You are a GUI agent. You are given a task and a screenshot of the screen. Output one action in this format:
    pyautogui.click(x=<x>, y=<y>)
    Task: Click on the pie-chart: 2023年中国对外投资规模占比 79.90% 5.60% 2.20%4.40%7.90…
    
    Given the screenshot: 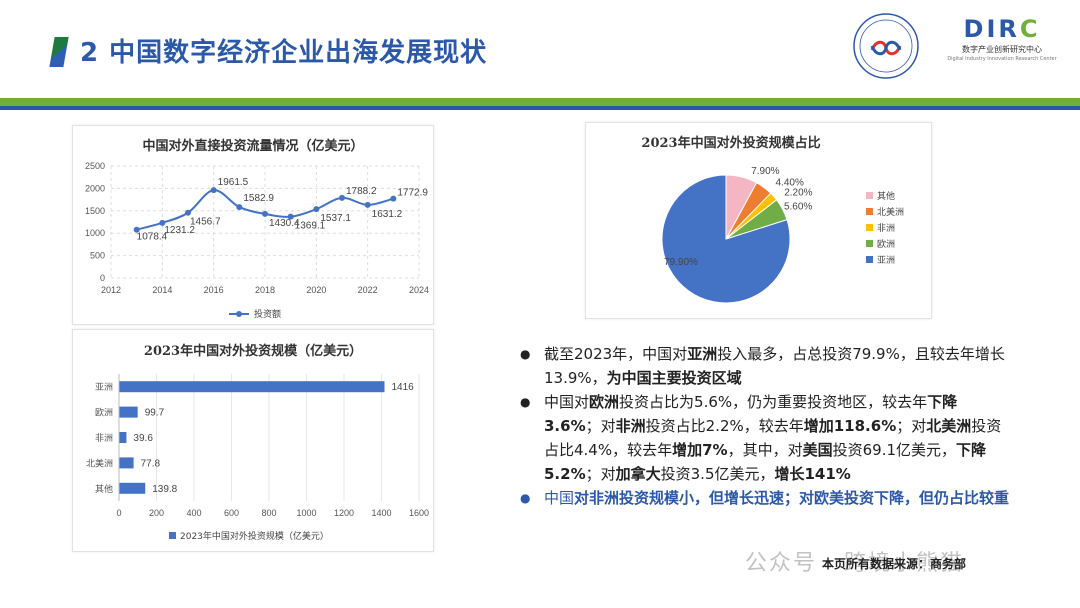 What is the action you would take?
    pyautogui.click(x=772, y=219)
    